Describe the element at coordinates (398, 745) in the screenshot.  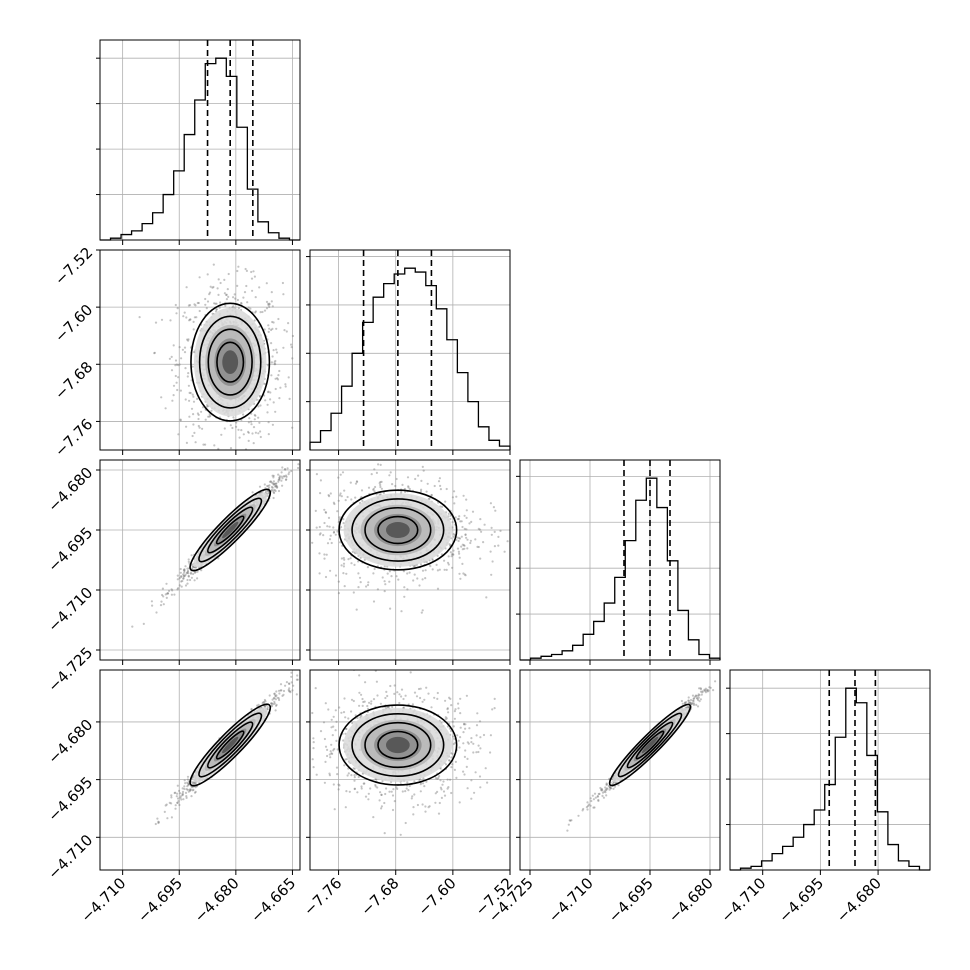
I see `contour-line` at that location.